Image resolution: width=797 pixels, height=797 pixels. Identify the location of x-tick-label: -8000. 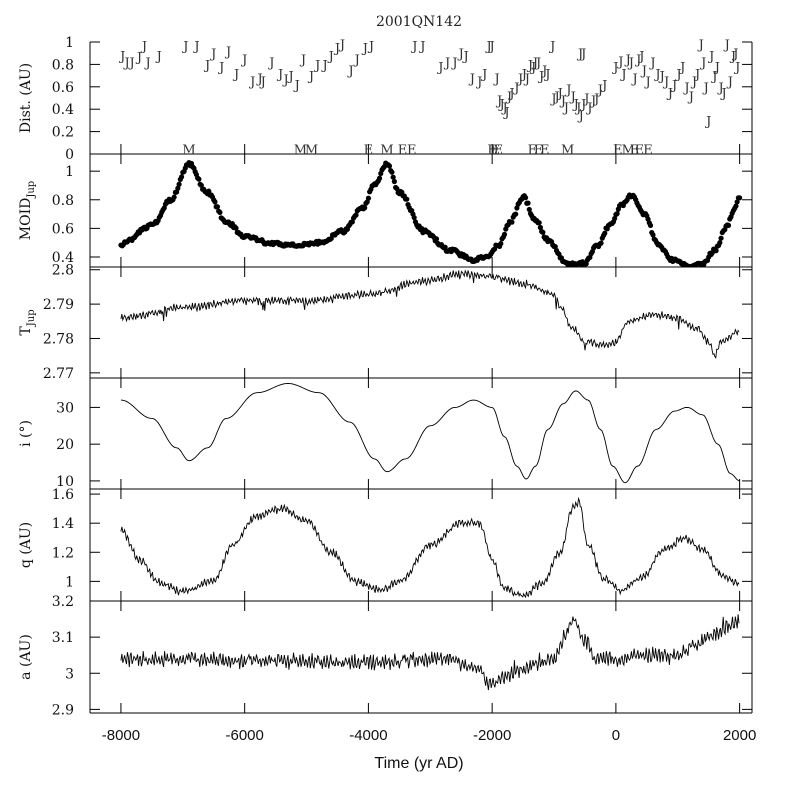
(121, 735).